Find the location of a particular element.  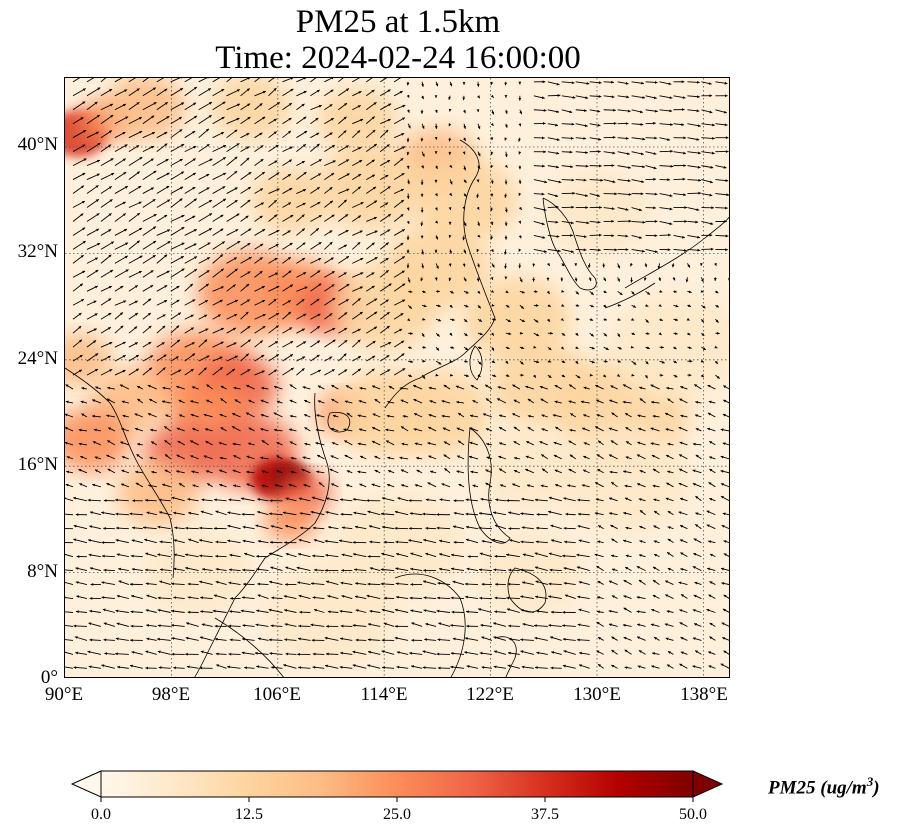

xtick-106e: 106°E is located at coordinates (277, 694).